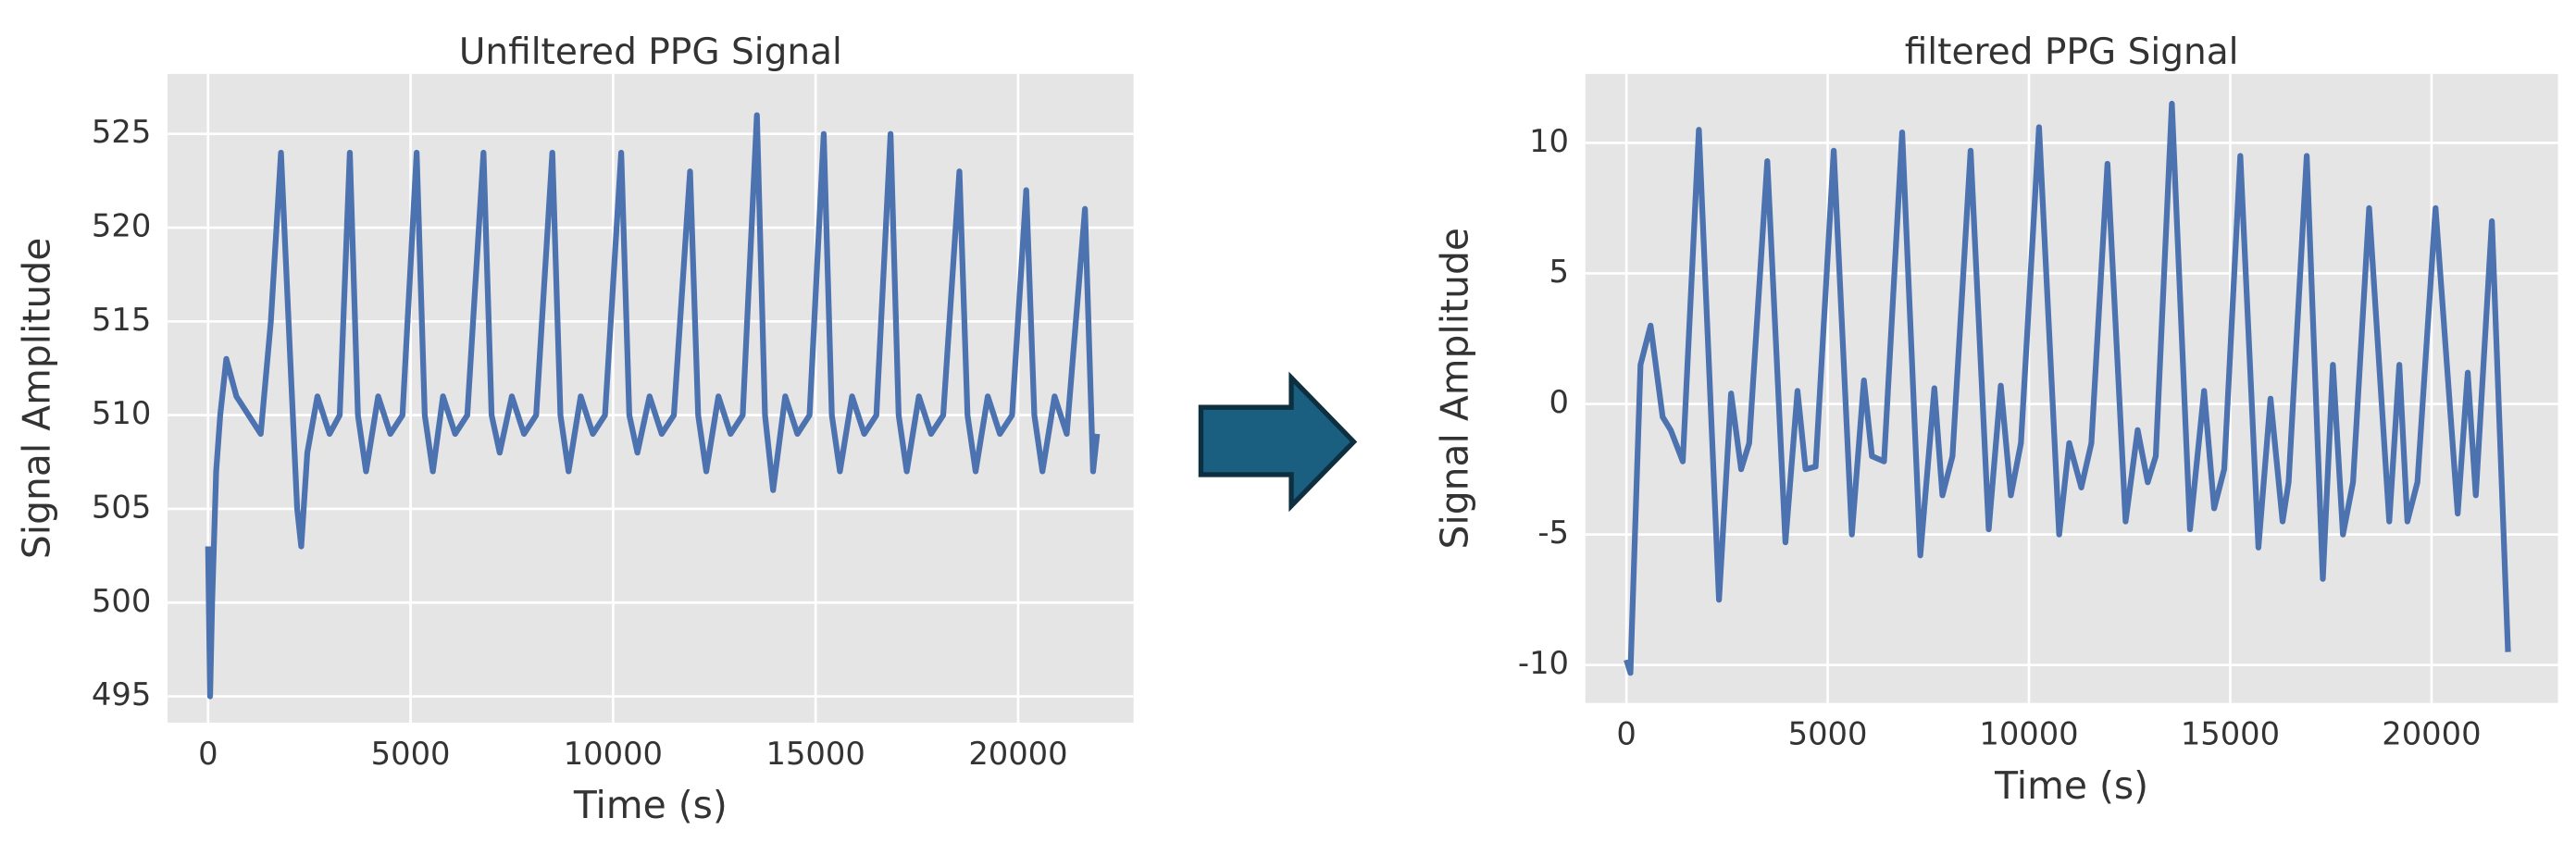 The height and width of the screenshot is (855, 2576). What do you see at coordinates (122, 413) in the screenshot?
I see `y-tick-label: 510` at bounding box center [122, 413].